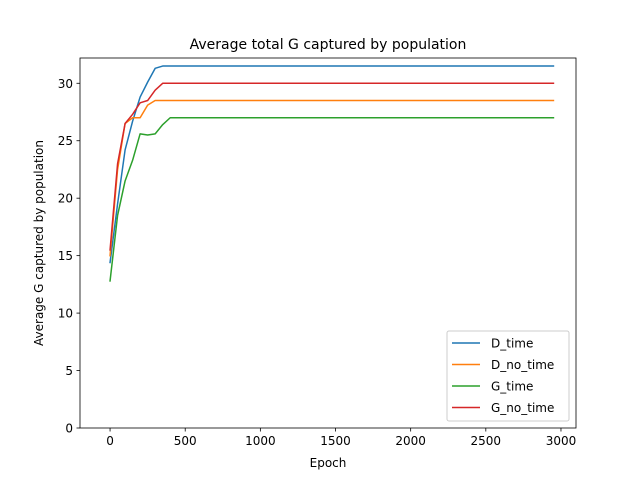 This screenshot has width=640, height=484. What do you see at coordinates (65, 256) in the screenshot?
I see `y-tick-label: 15` at bounding box center [65, 256].